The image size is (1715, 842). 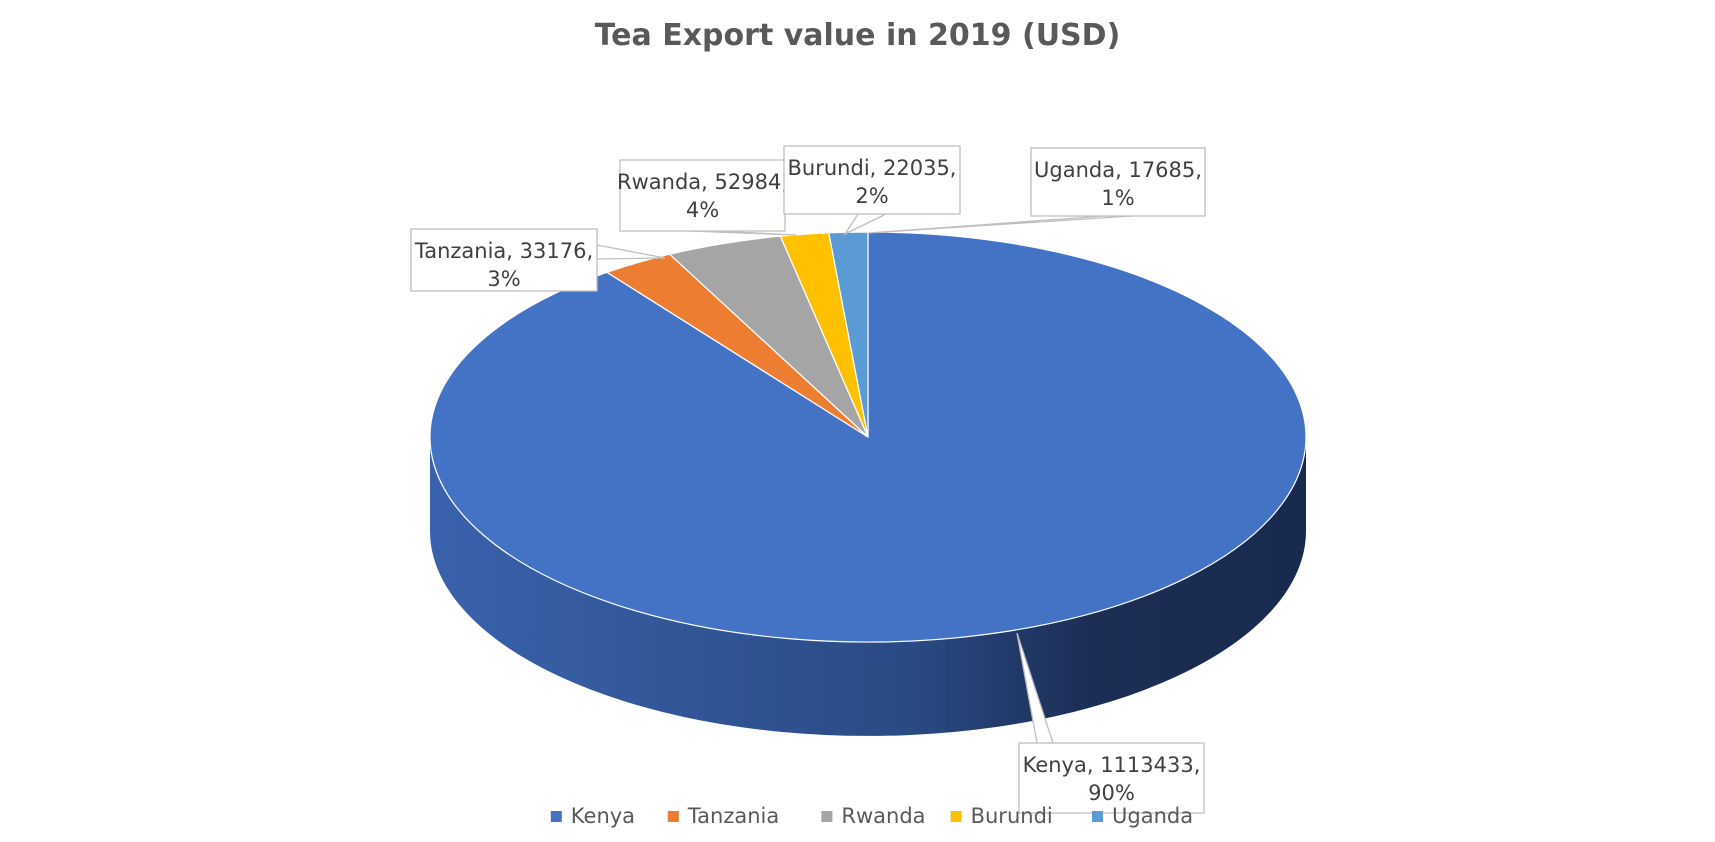 What do you see at coordinates (883, 816) in the screenshot?
I see `legend-label: Rwanda` at bounding box center [883, 816].